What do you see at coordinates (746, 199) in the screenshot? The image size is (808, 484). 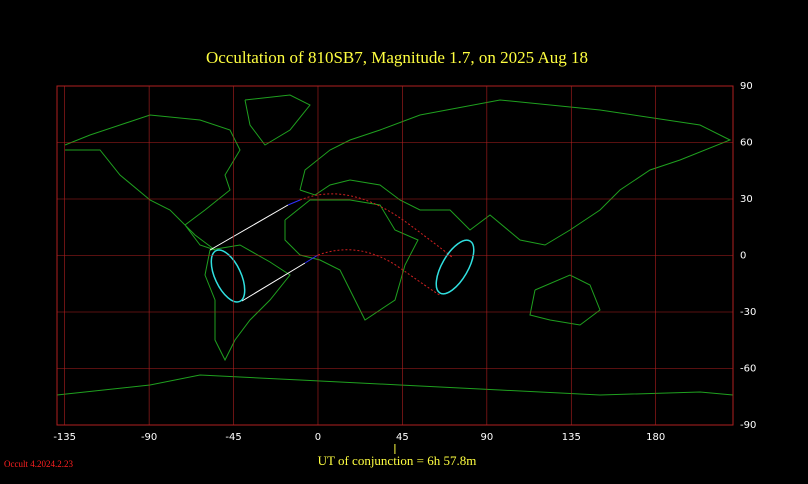 I see `y-tick-label: 30` at bounding box center [746, 199].